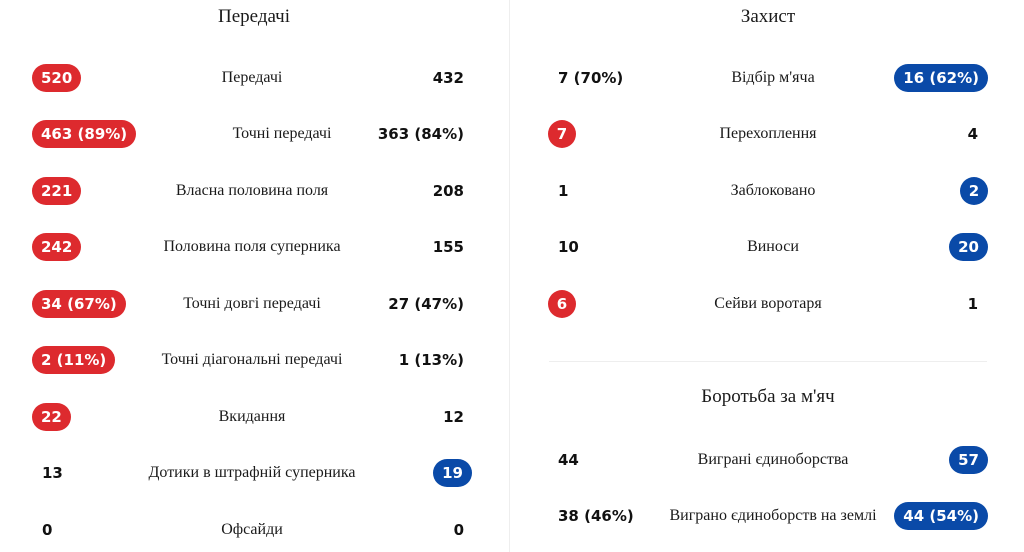 The height and width of the screenshot is (552, 1024). I want to click on section-divider, so click(768, 361).